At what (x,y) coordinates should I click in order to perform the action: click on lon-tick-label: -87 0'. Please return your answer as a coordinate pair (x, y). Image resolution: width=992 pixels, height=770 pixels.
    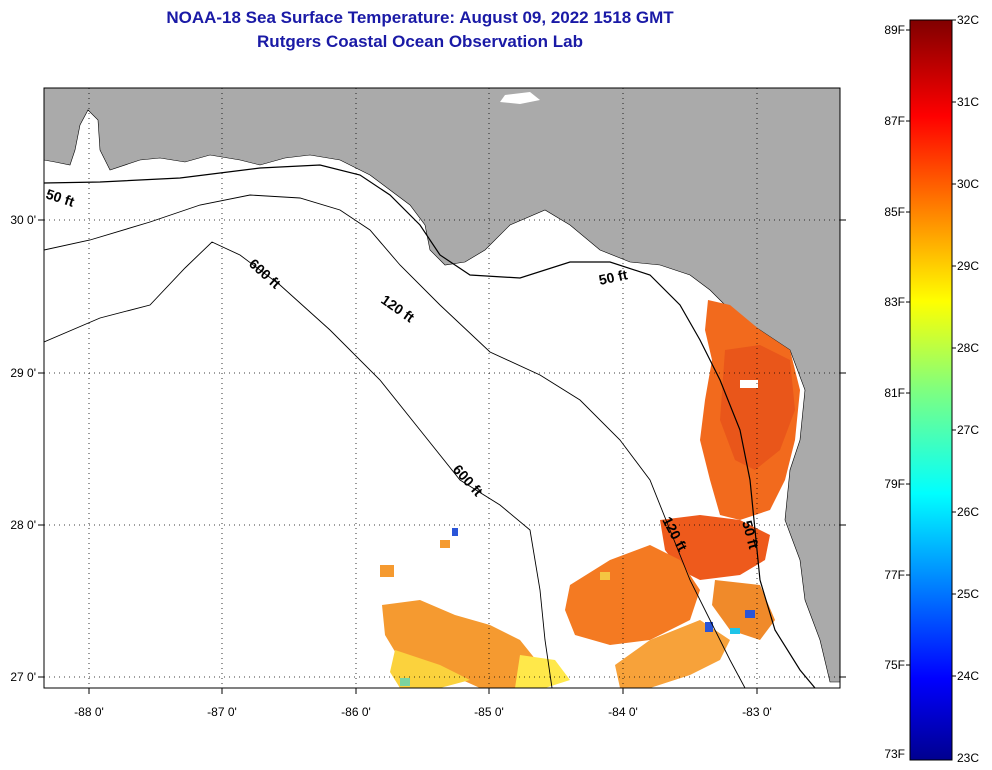
    Looking at the image, I should click on (222, 712).